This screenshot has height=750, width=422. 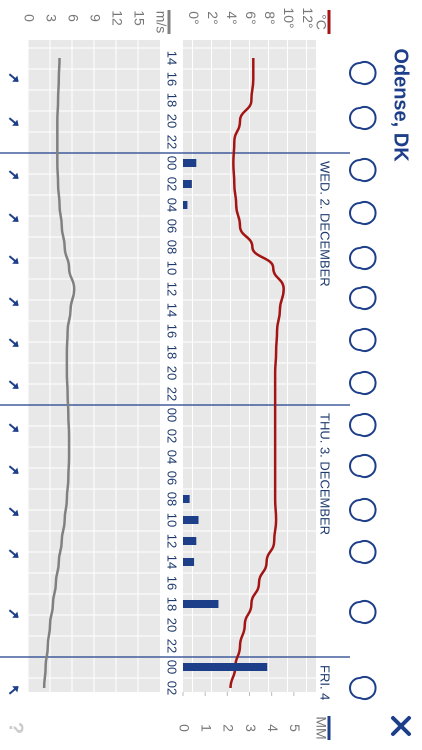 What do you see at coordinates (401, 105) in the screenshot?
I see `location-title: Odense, DK` at bounding box center [401, 105].